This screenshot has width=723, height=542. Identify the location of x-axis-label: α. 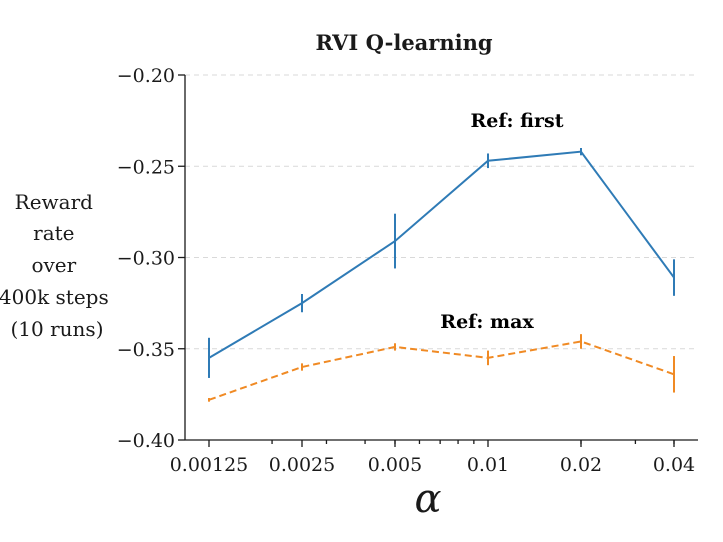
(427, 499).